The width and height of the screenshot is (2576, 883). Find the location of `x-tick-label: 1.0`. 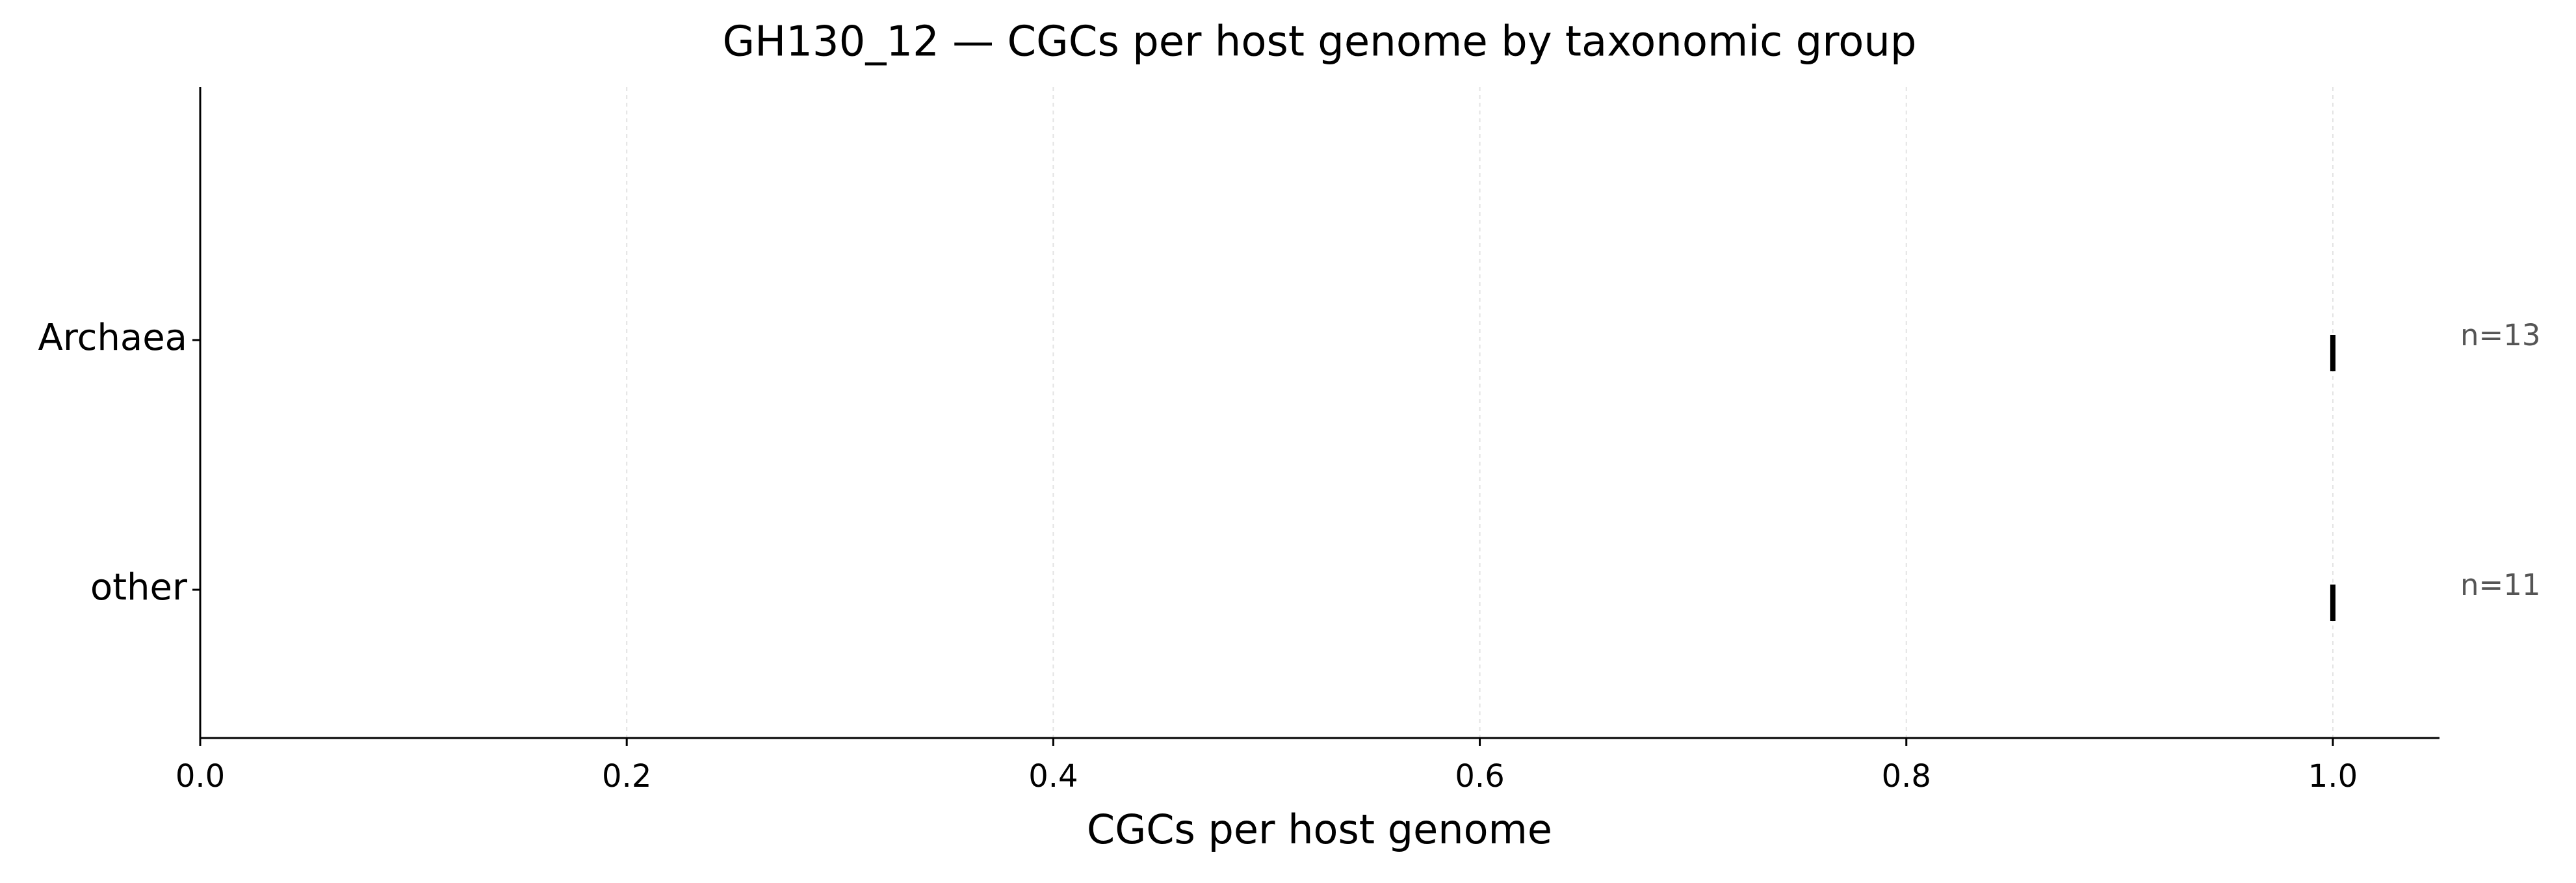

x-tick-label: 1.0 is located at coordinates (2333, 777).